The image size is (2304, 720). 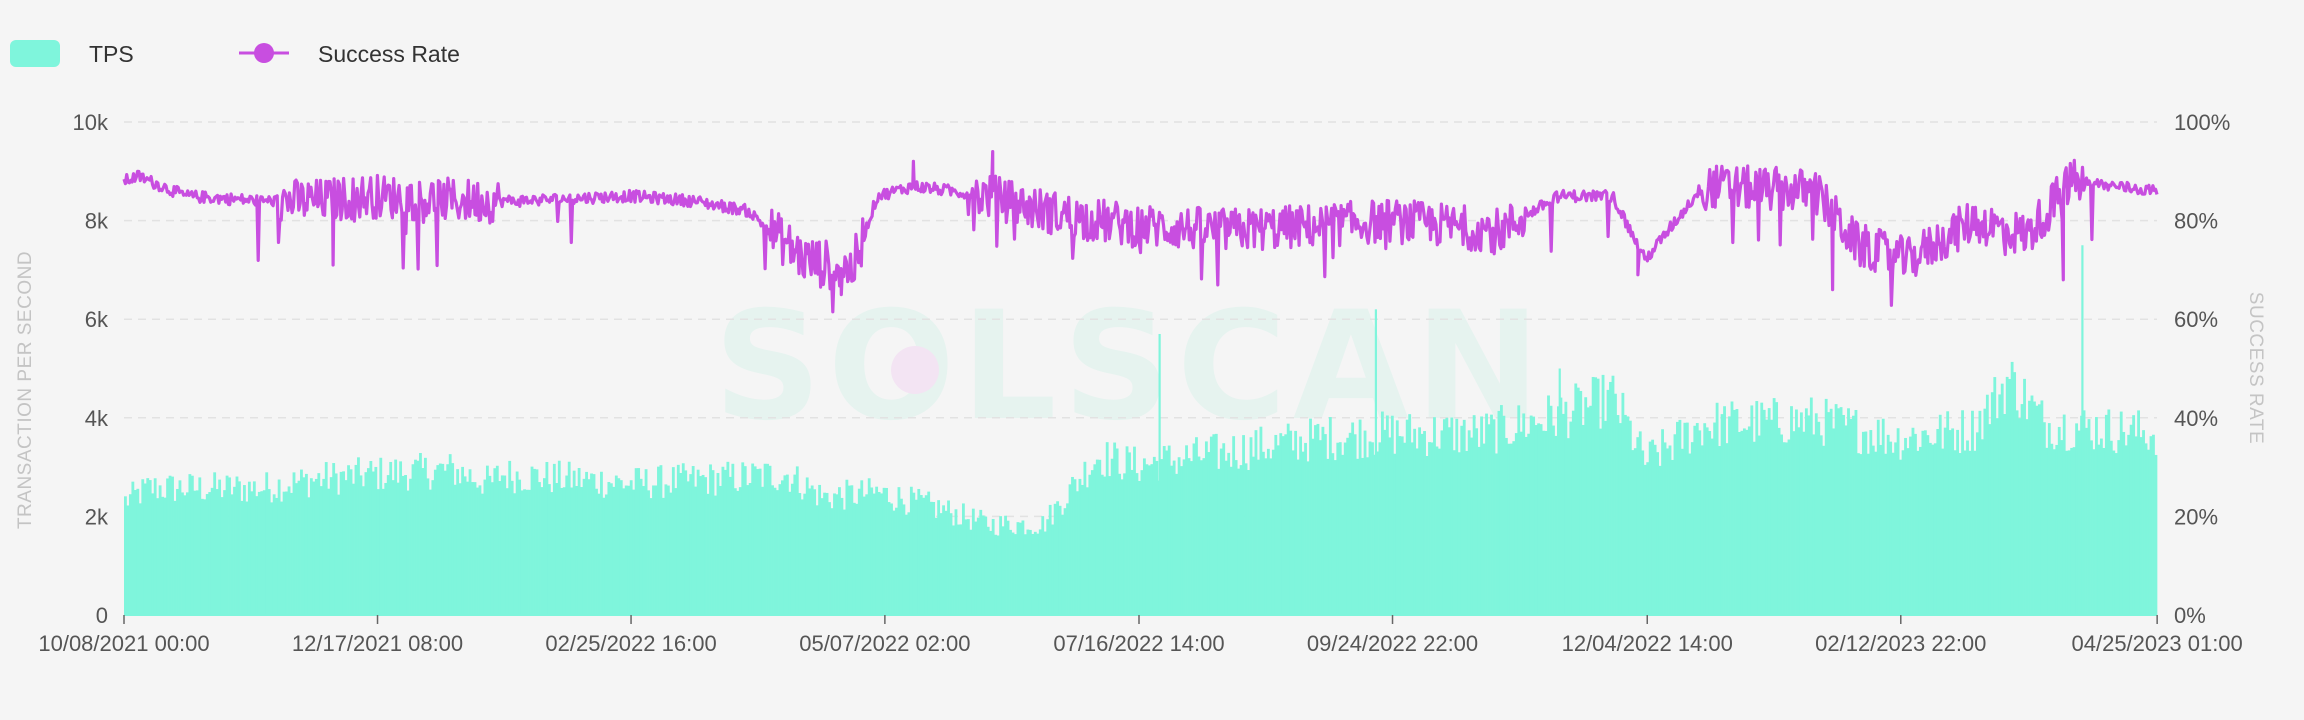 I want to click on watermark-text: SOLSCAN, so click(x=1130, y=367).